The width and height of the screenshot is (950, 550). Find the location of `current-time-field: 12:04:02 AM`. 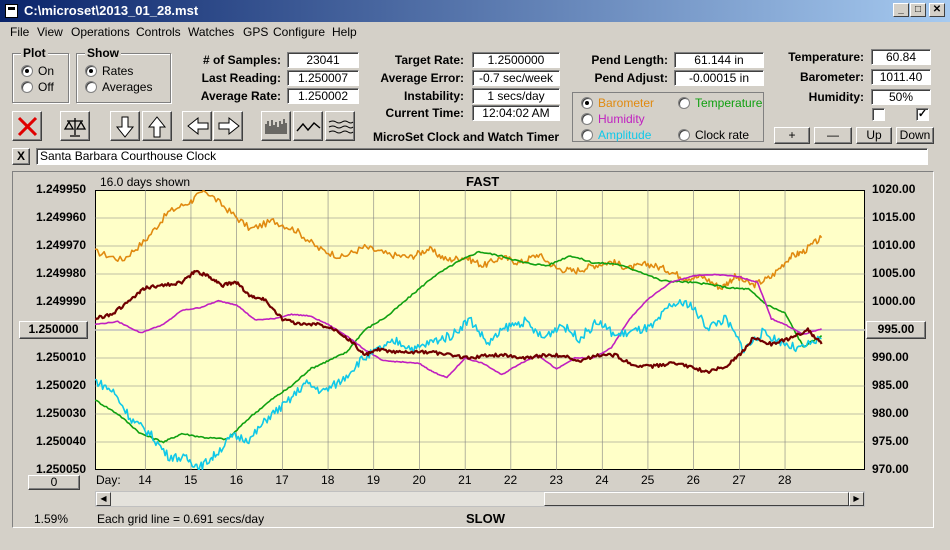

current-time-field: 12:04:02 AM is located at coordinates (516, 113).